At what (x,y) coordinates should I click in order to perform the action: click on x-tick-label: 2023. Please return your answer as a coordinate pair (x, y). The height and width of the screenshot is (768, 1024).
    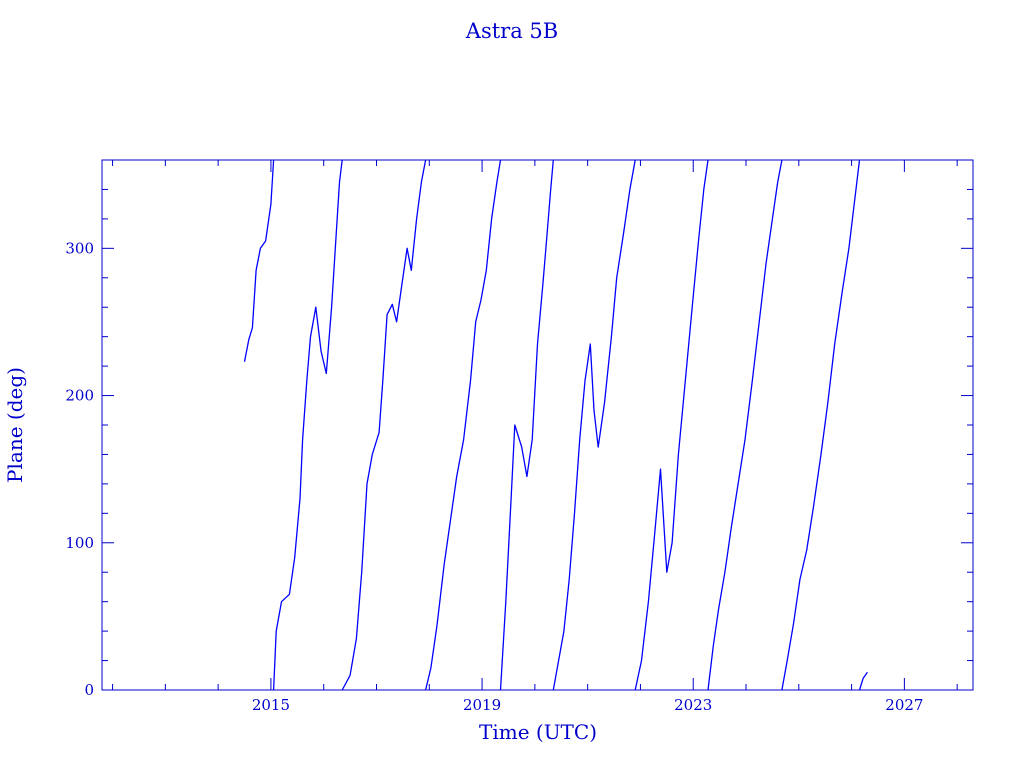
    Looking at the image, I should click on (693, 705).